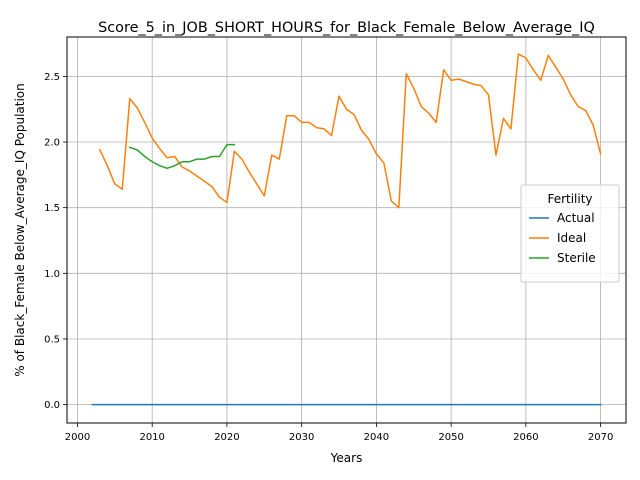  I want to click on x-tick-label: 2040, so click(376, 437).